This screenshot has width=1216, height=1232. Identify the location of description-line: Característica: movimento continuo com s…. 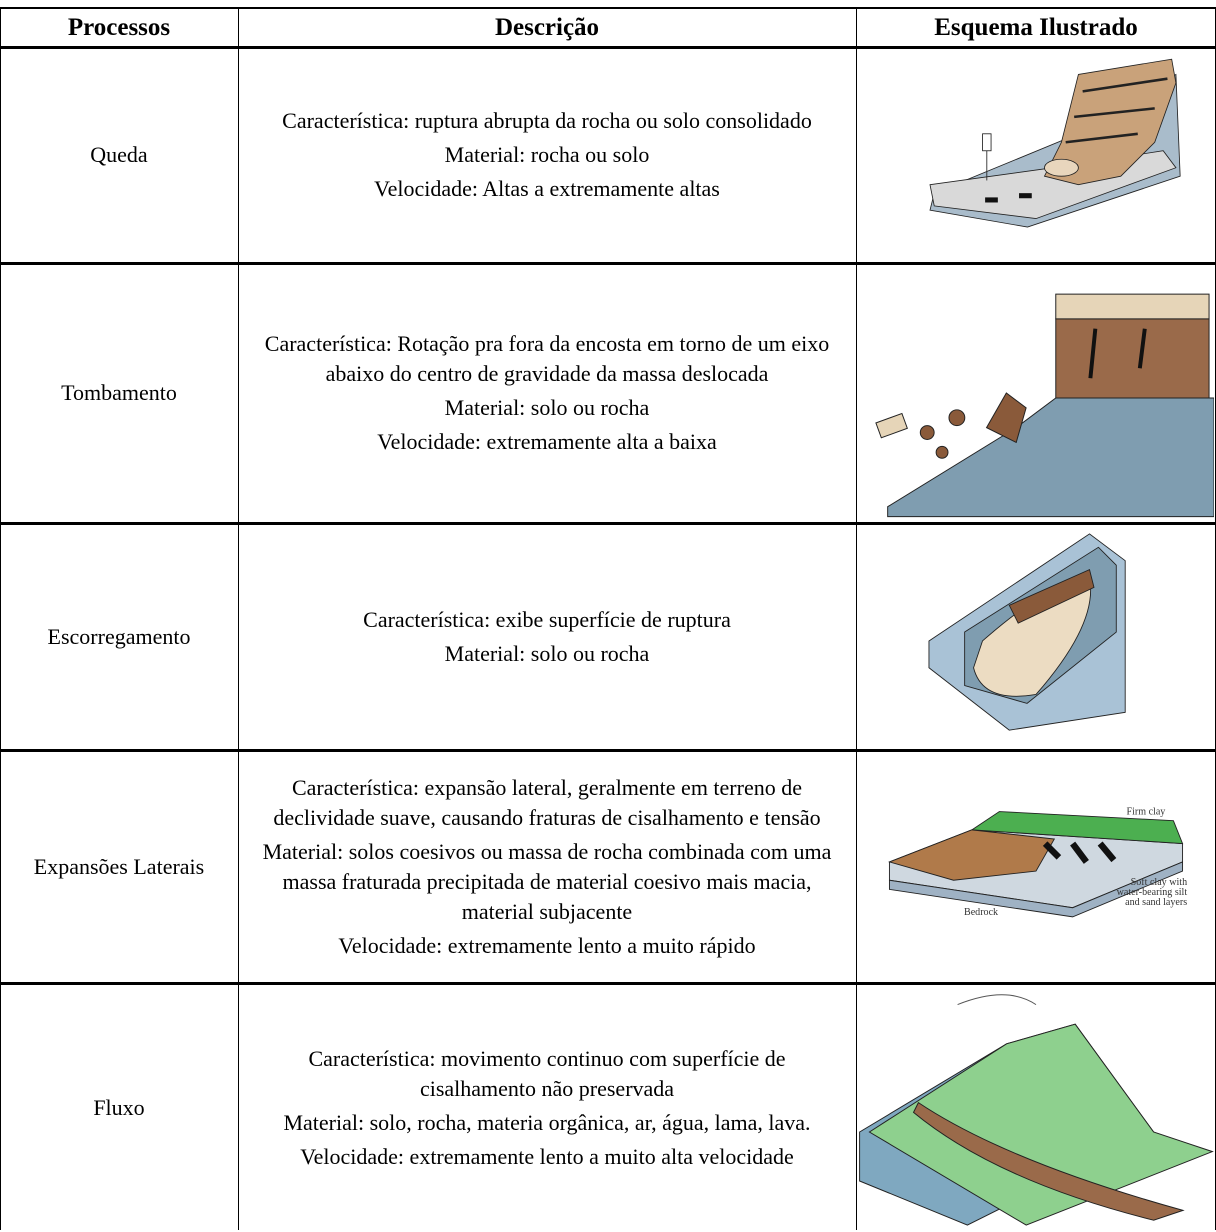
(547, 1073).